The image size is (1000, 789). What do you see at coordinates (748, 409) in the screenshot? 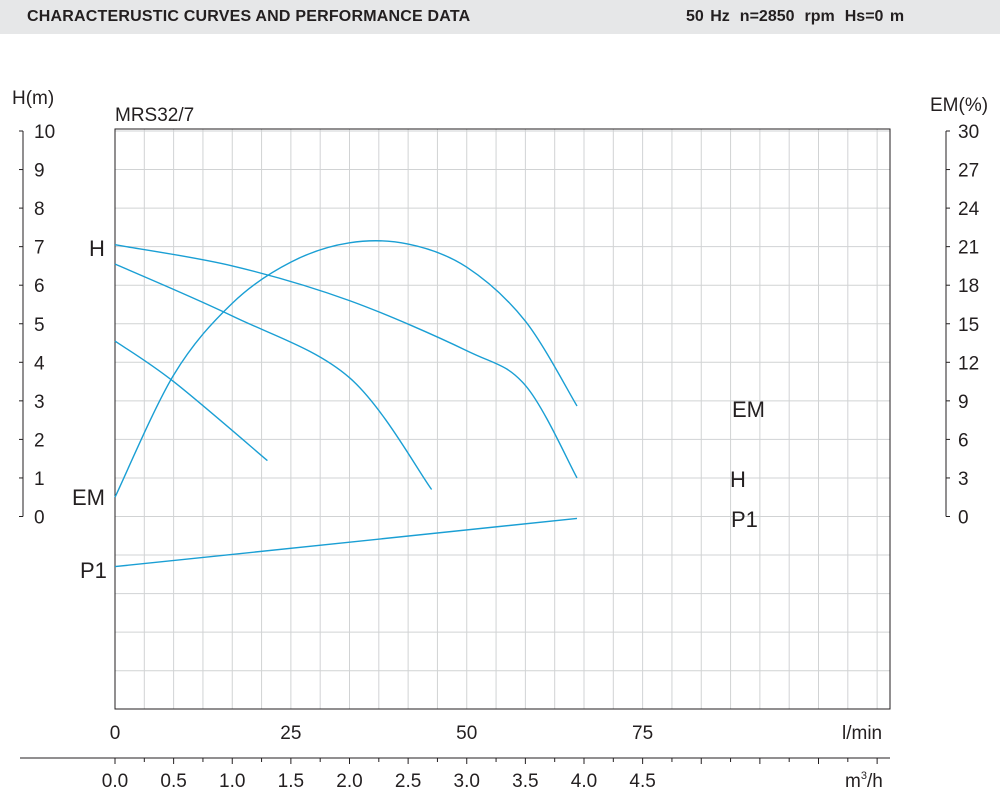
I see `label-em-right: EM` at bounding box center [748, 409].